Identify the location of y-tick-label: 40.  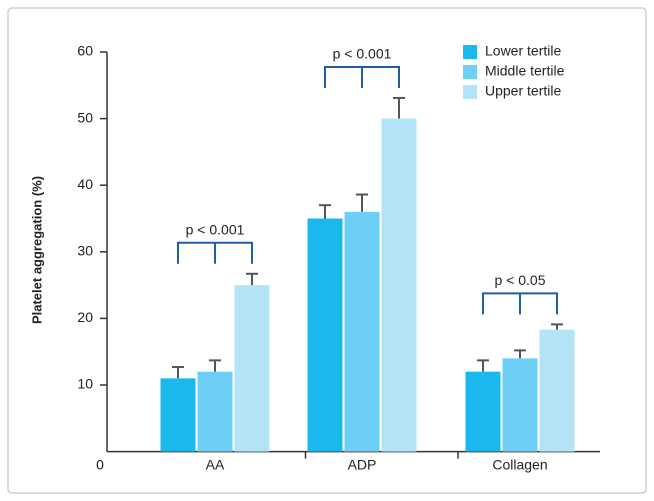
(85, 184).